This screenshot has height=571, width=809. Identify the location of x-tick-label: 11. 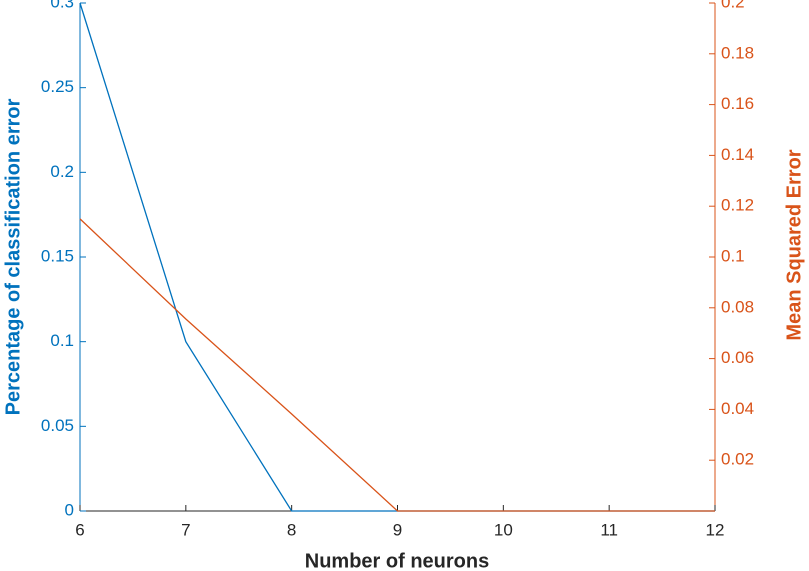
(609, 529).